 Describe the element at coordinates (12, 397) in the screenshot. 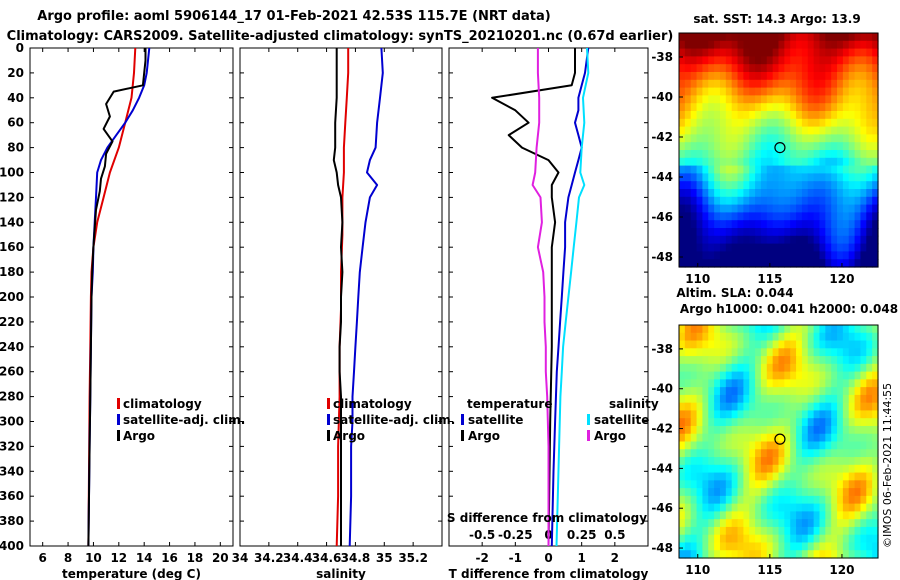

I see `y-tick-label: 280` at that location.